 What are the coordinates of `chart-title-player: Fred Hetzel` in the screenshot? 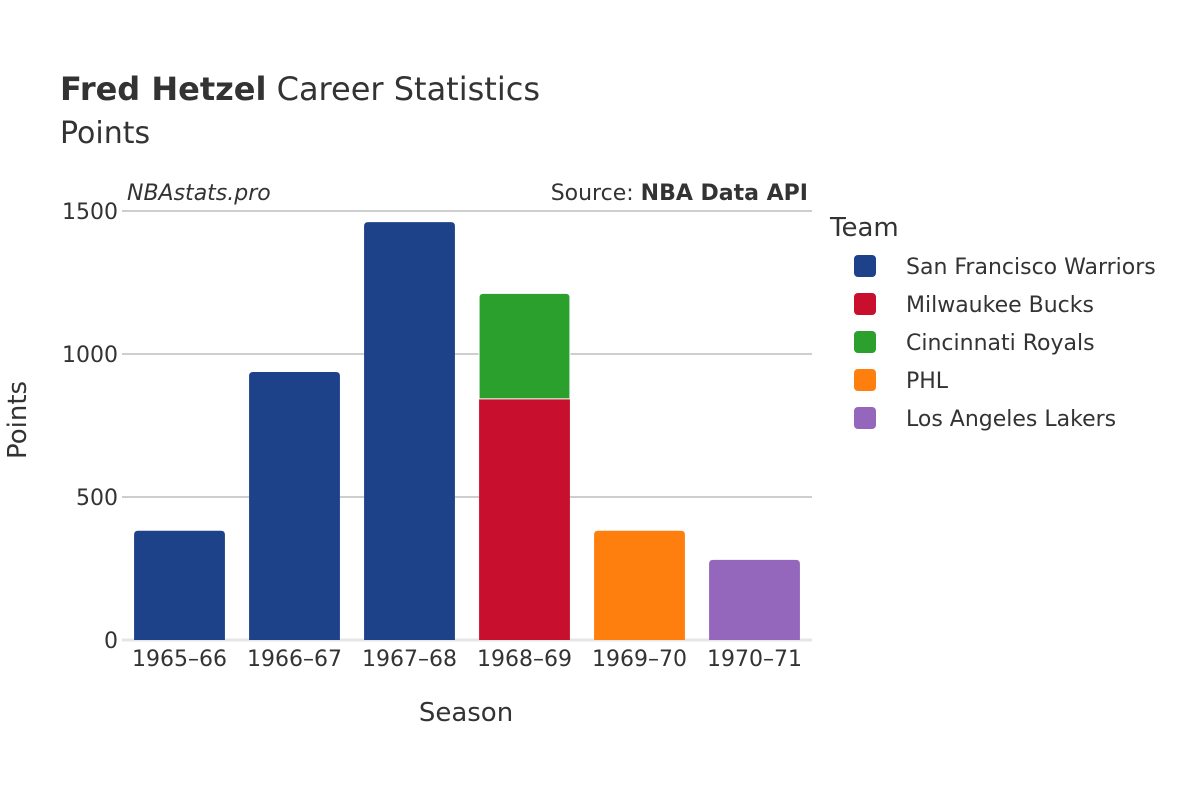 It's located at (163, 89).